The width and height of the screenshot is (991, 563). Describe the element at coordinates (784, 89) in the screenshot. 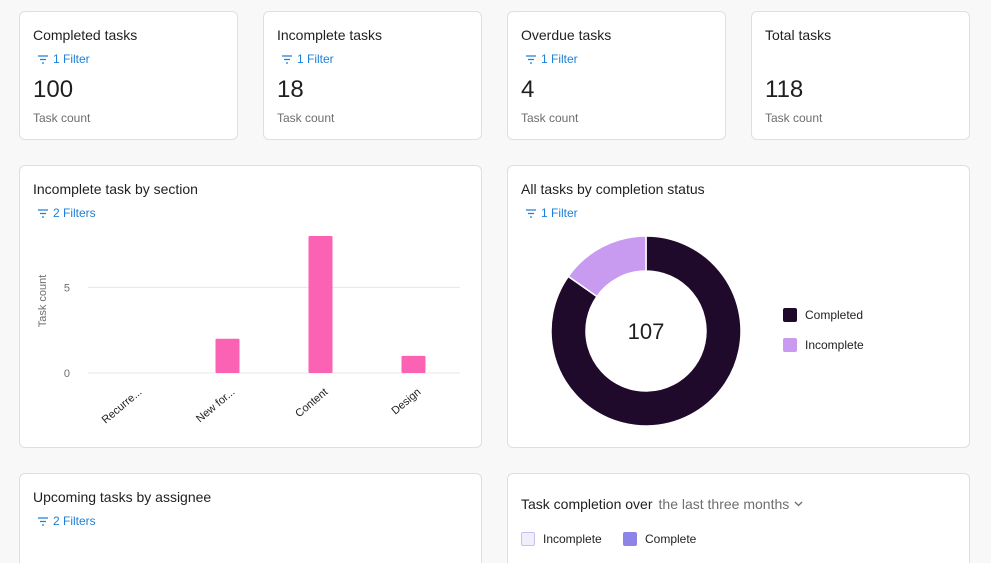

I see `stat-value: 118` at that location.